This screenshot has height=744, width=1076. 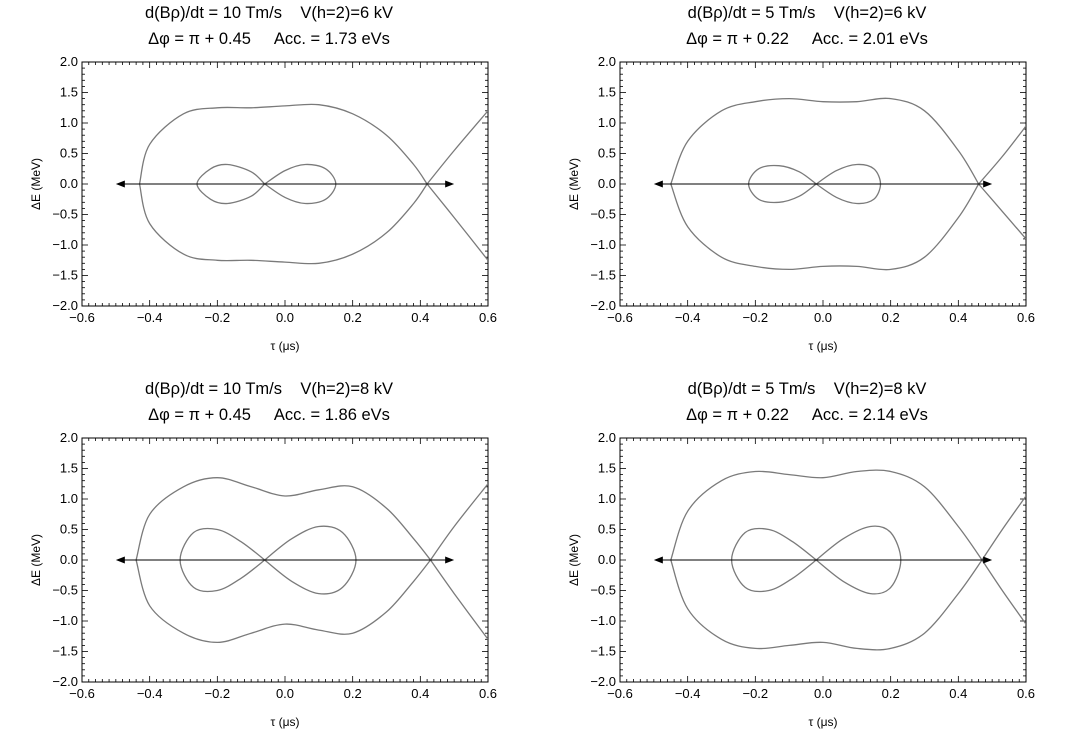 I want to click on chart-title-line2: Δφ = π + 0.45 Acc. = 1.73 eVs, so click(x=269, y=39).